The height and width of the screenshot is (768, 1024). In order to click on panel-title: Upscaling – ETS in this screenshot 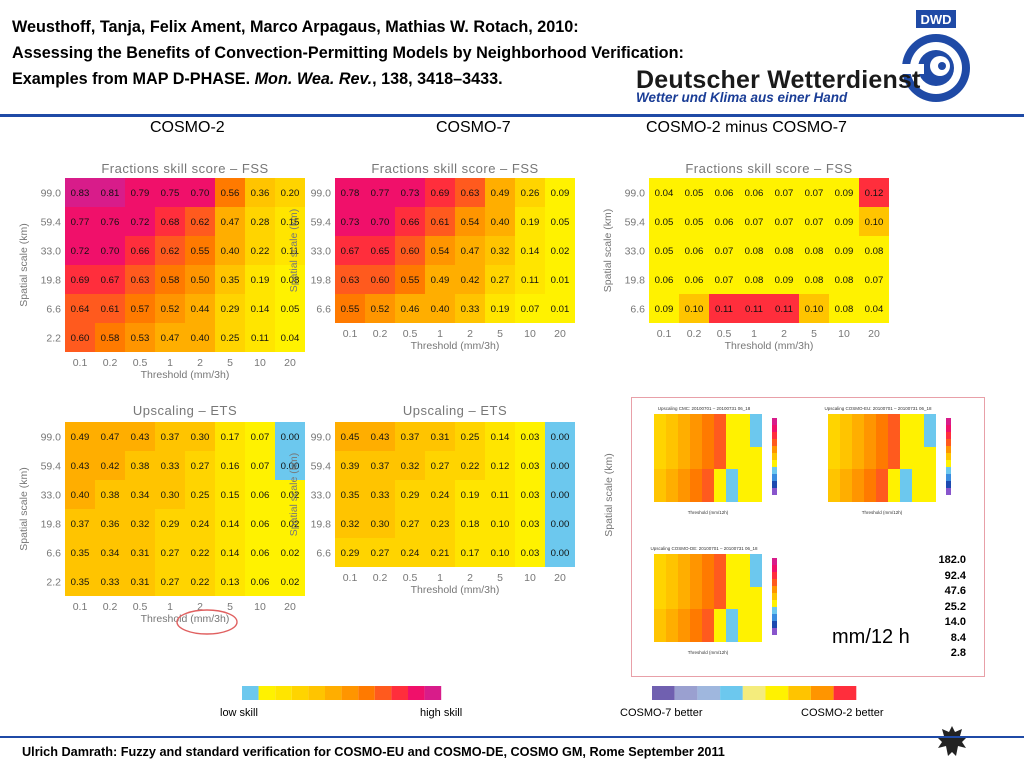, I will do `click(185, 410)`.